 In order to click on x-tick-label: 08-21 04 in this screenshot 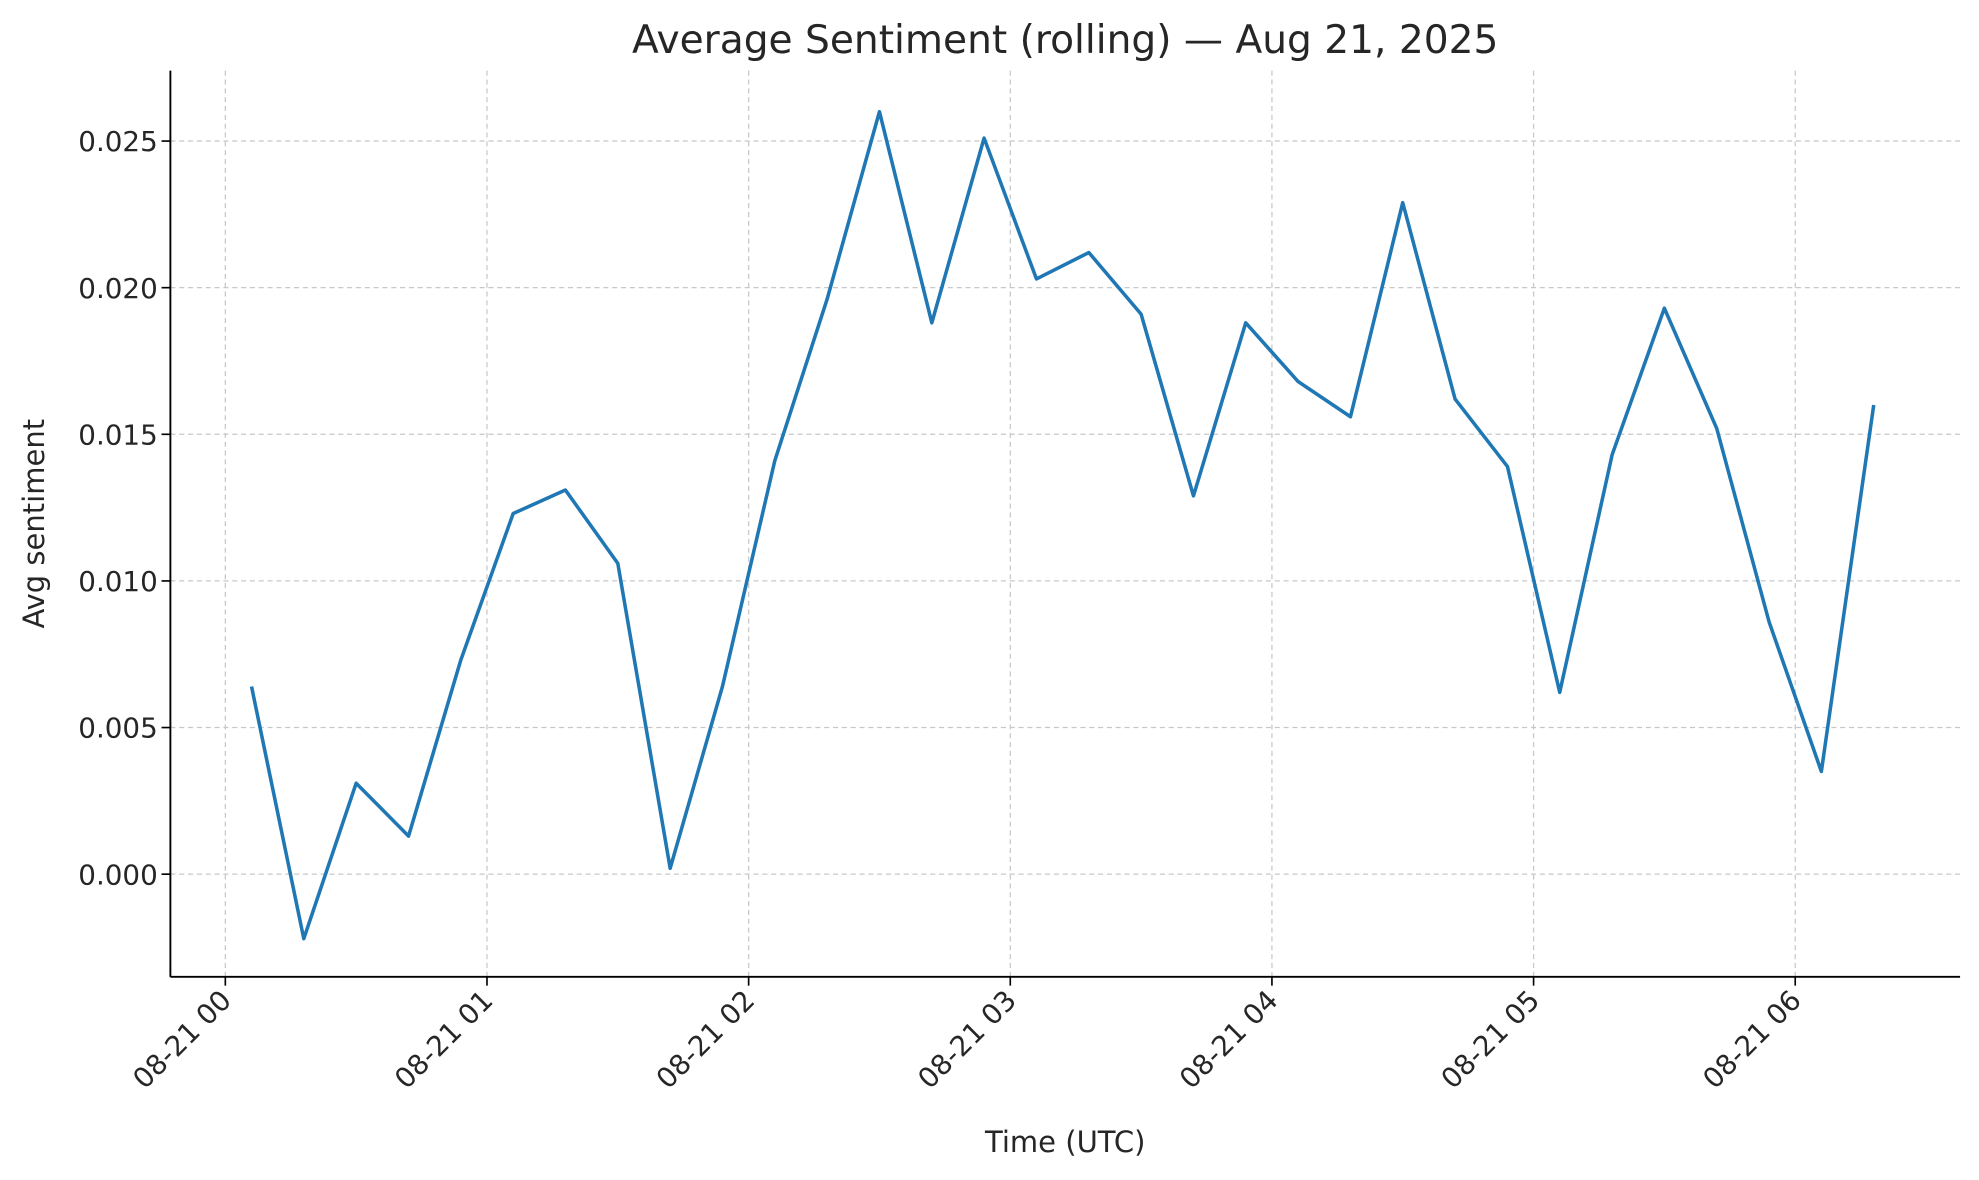, I will do `click(1229, 1040)`.